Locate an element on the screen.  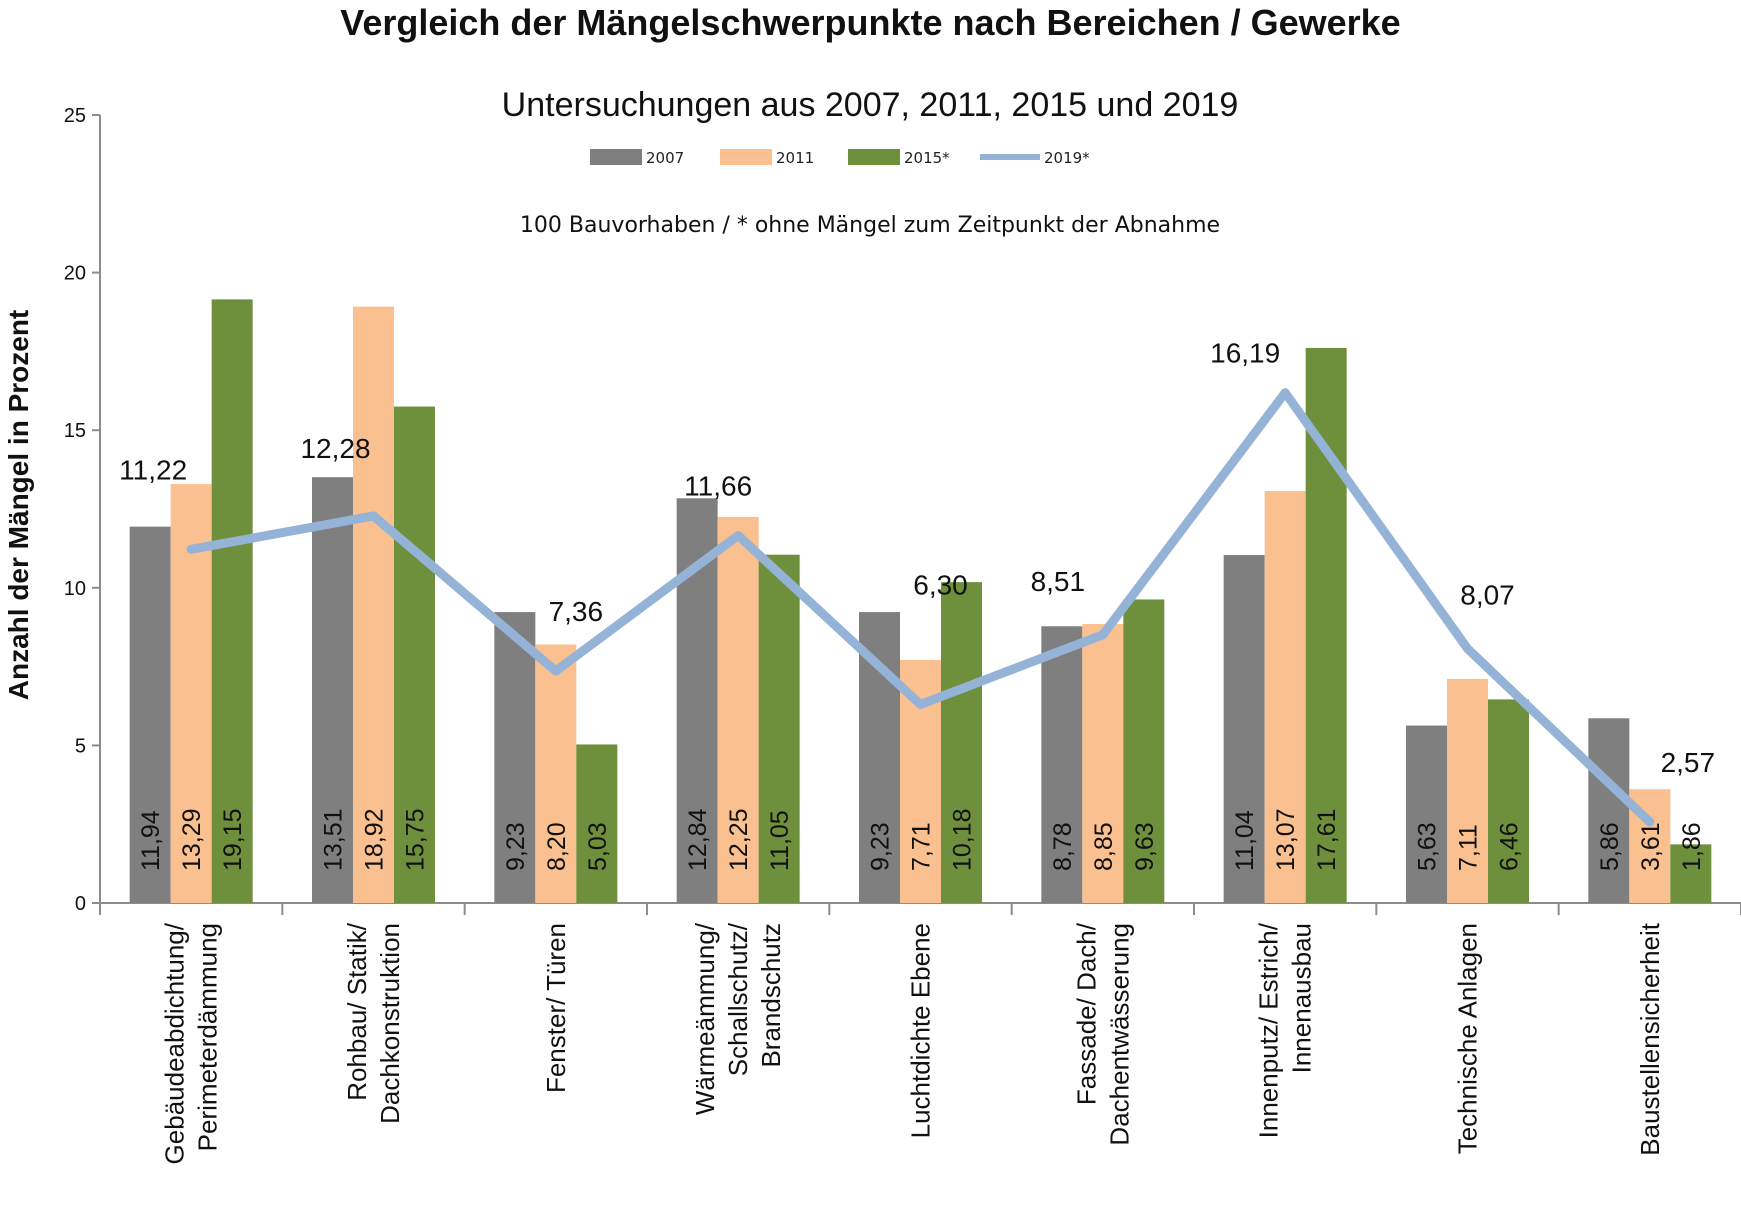
legend-label: 2007 is located at coordinates (665, 158).